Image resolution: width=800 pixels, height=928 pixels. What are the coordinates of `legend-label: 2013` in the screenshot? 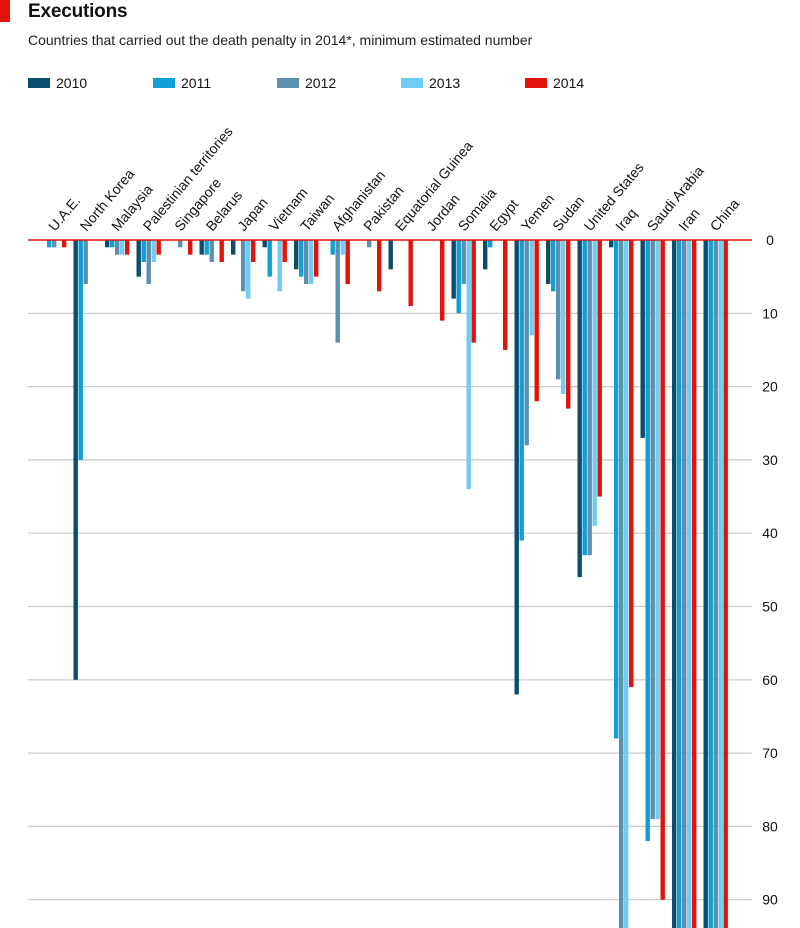 It's located at (445, 83).